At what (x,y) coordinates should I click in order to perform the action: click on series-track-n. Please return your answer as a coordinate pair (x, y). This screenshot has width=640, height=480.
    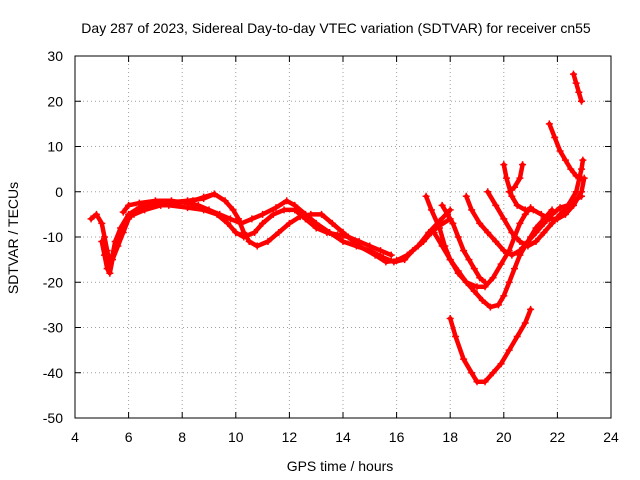
    Looking at the image, I should click on (516, 178).